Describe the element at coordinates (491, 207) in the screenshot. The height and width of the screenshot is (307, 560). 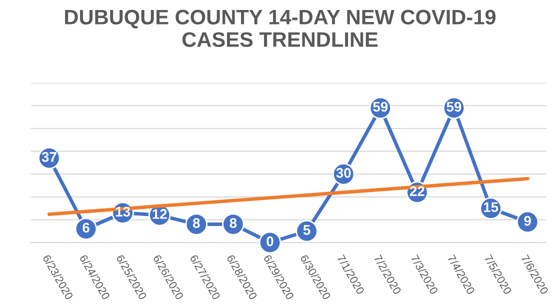
I see `data-label: 15` at that location.